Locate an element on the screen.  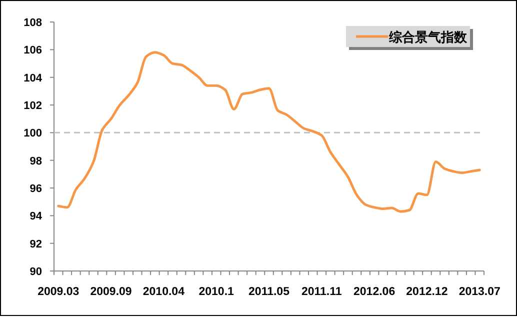
y-tick-label: 100 is located at coordinates (33, 134).